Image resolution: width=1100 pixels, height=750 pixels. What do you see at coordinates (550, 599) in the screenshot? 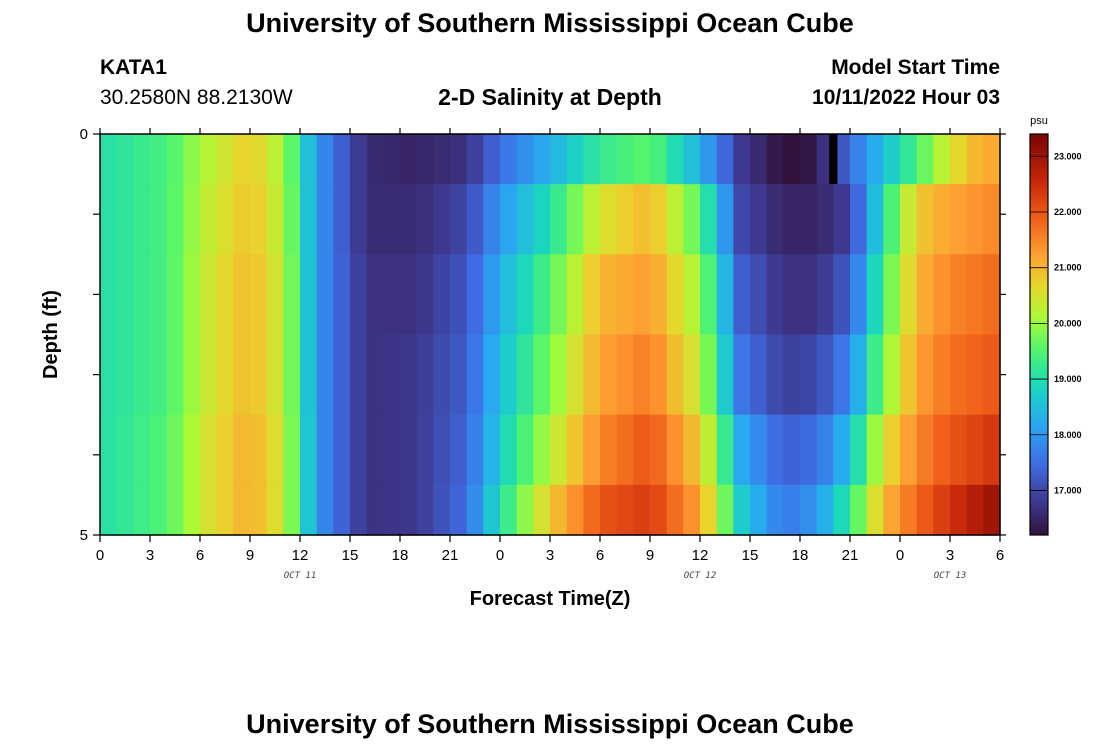
I see `x-axis-title: Forecast Time(Z)` at bounding box center [550, 599].